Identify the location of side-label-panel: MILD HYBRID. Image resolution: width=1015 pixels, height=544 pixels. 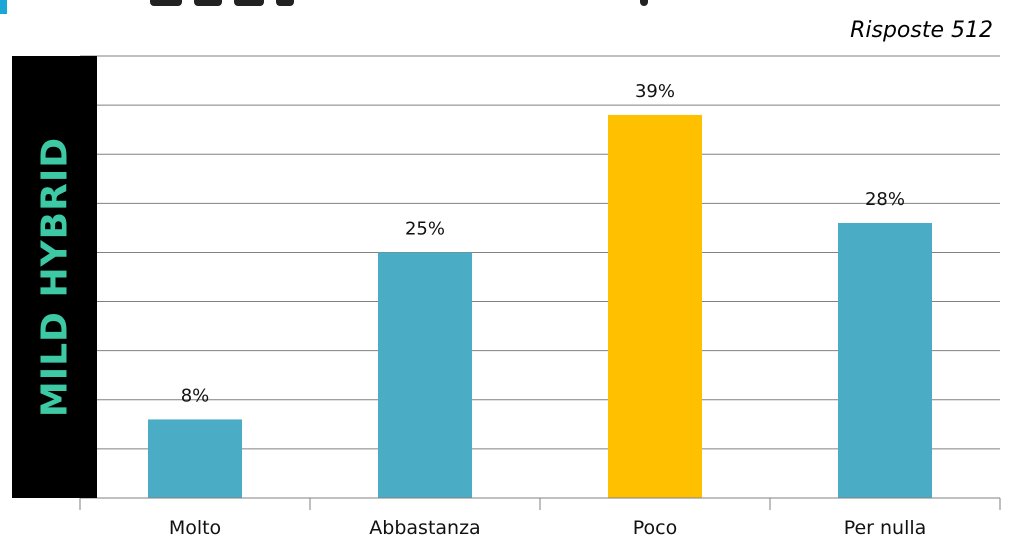
(54, 277).